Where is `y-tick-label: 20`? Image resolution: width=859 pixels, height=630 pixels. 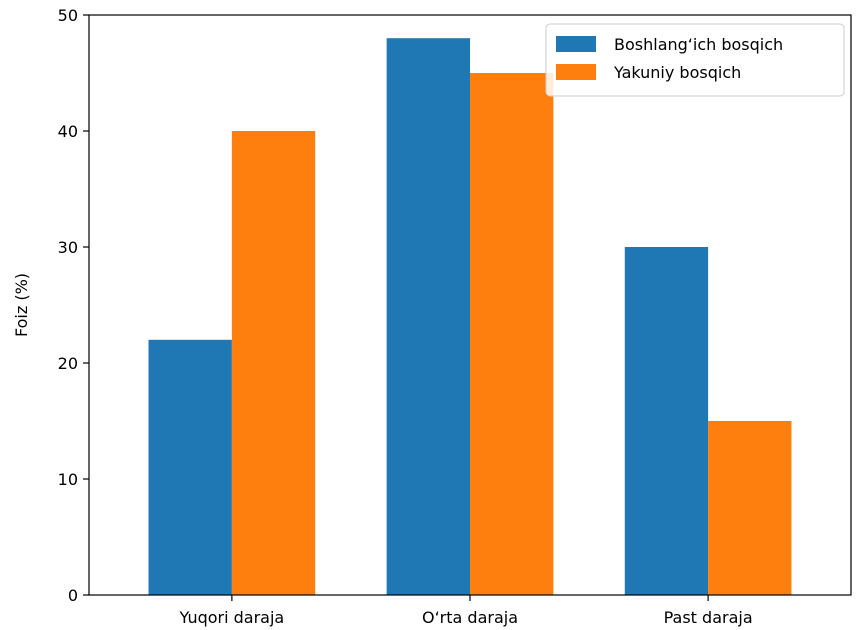
y-tick-label: 20 is located at coordinates (68, 363).